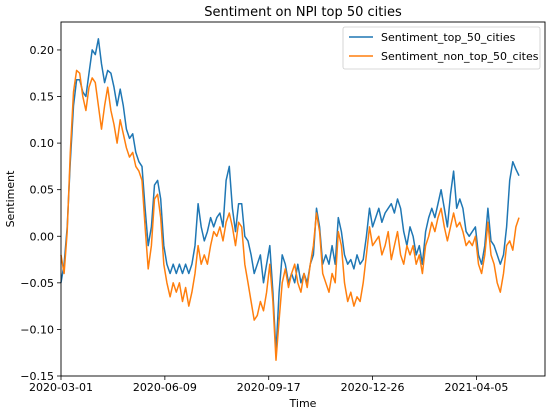 Image resolution: width=550 pixels, height=410 pixels. I want to click on y-tick-label: −0.10, so click(37, 329).